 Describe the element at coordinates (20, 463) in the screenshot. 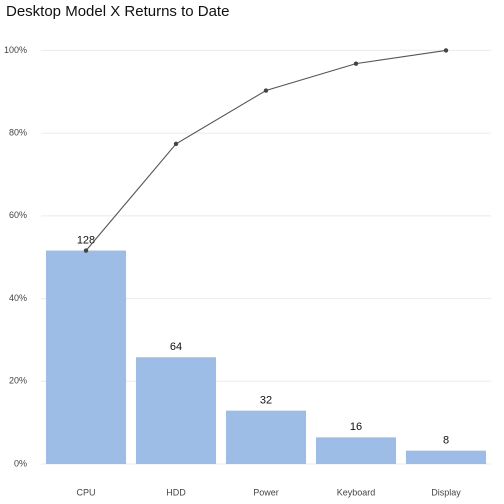

I see `y-tick-label: 0%` at that location.